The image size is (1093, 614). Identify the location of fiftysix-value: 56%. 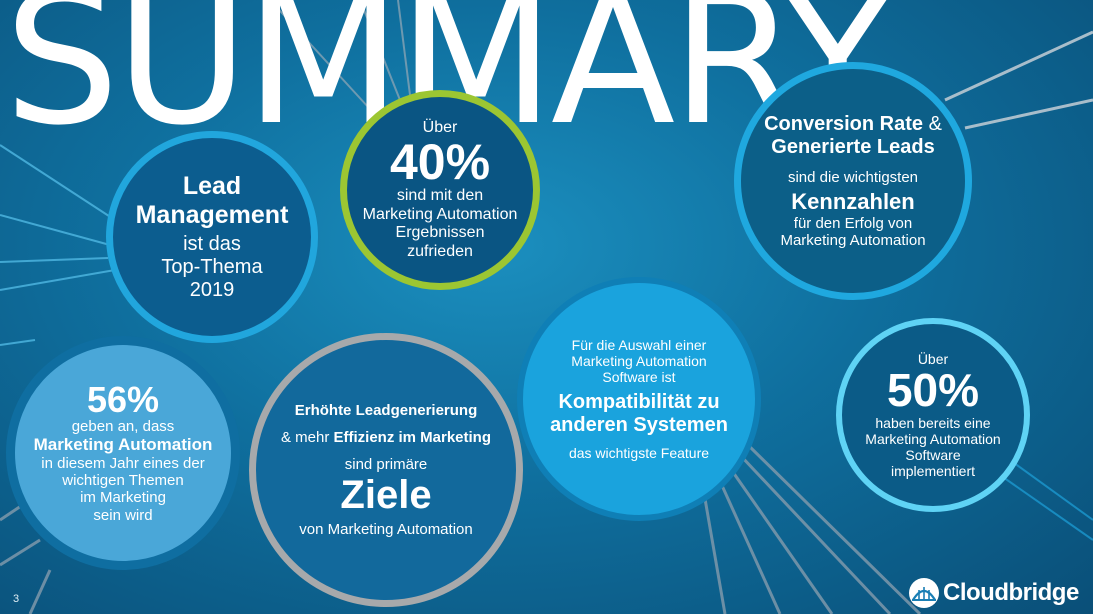
(123, 400).